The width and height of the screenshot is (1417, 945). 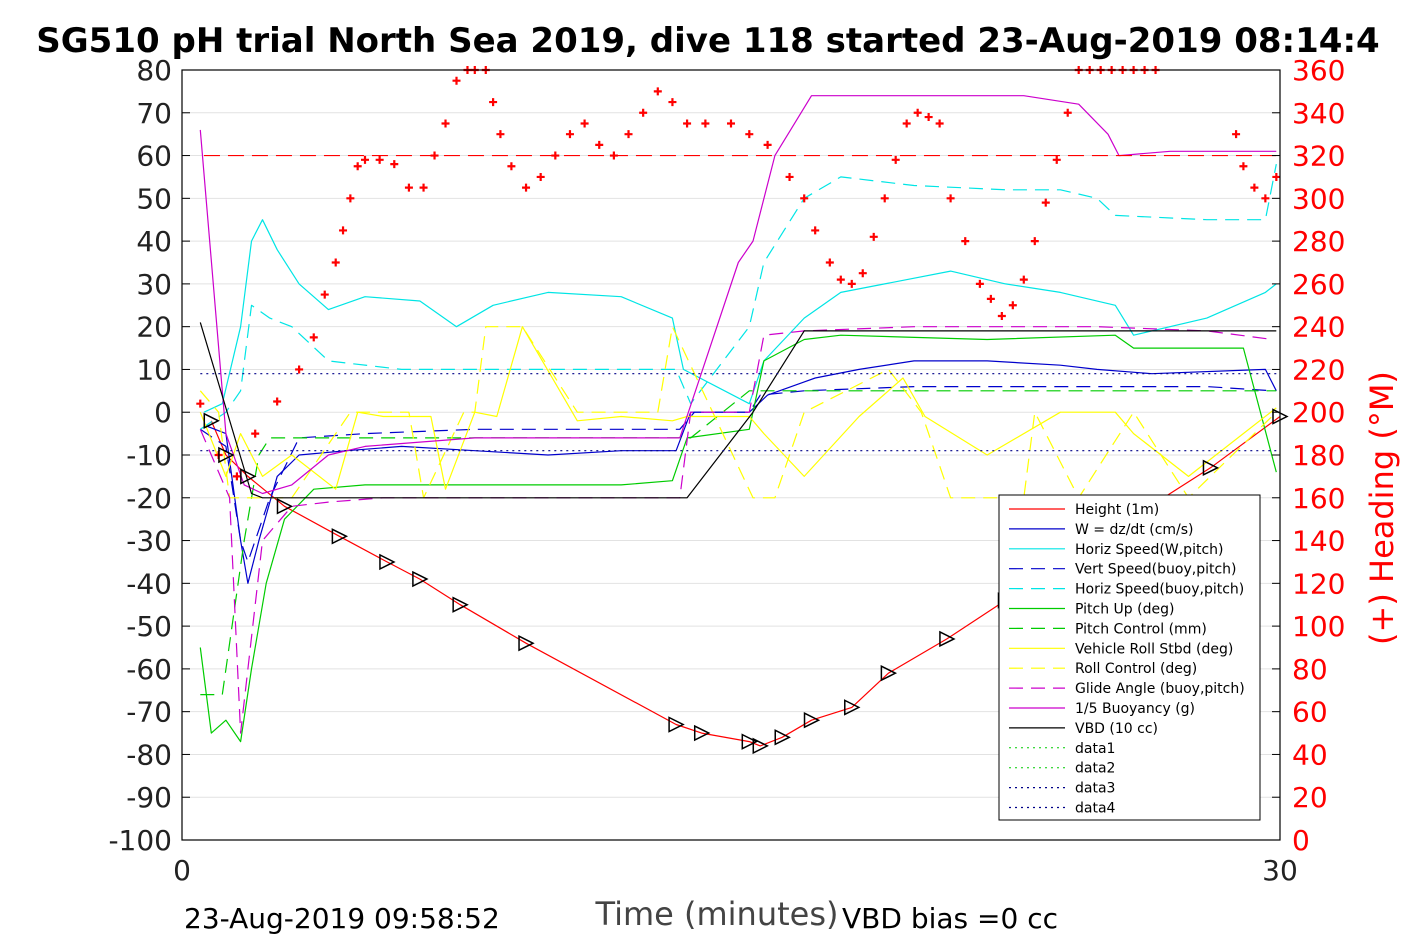 What do you see at coordinates (1318, 583) in the screenshot?
I see `right-tick-label: 120` at bounding box center [1318, 583].